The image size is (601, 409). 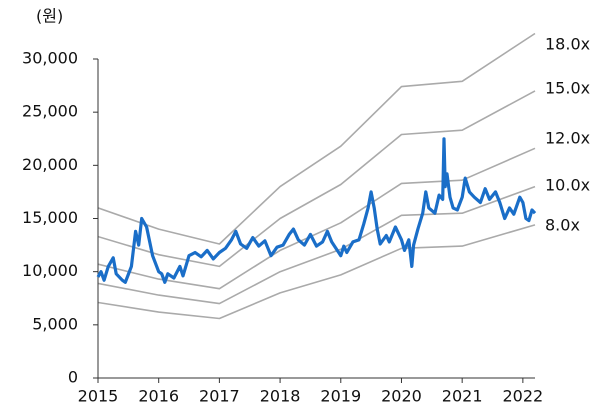 What do you see at coordinates (567, 185) in the screenshot?
I see `band-label: 10.0x` at bounding box center [567, 185].